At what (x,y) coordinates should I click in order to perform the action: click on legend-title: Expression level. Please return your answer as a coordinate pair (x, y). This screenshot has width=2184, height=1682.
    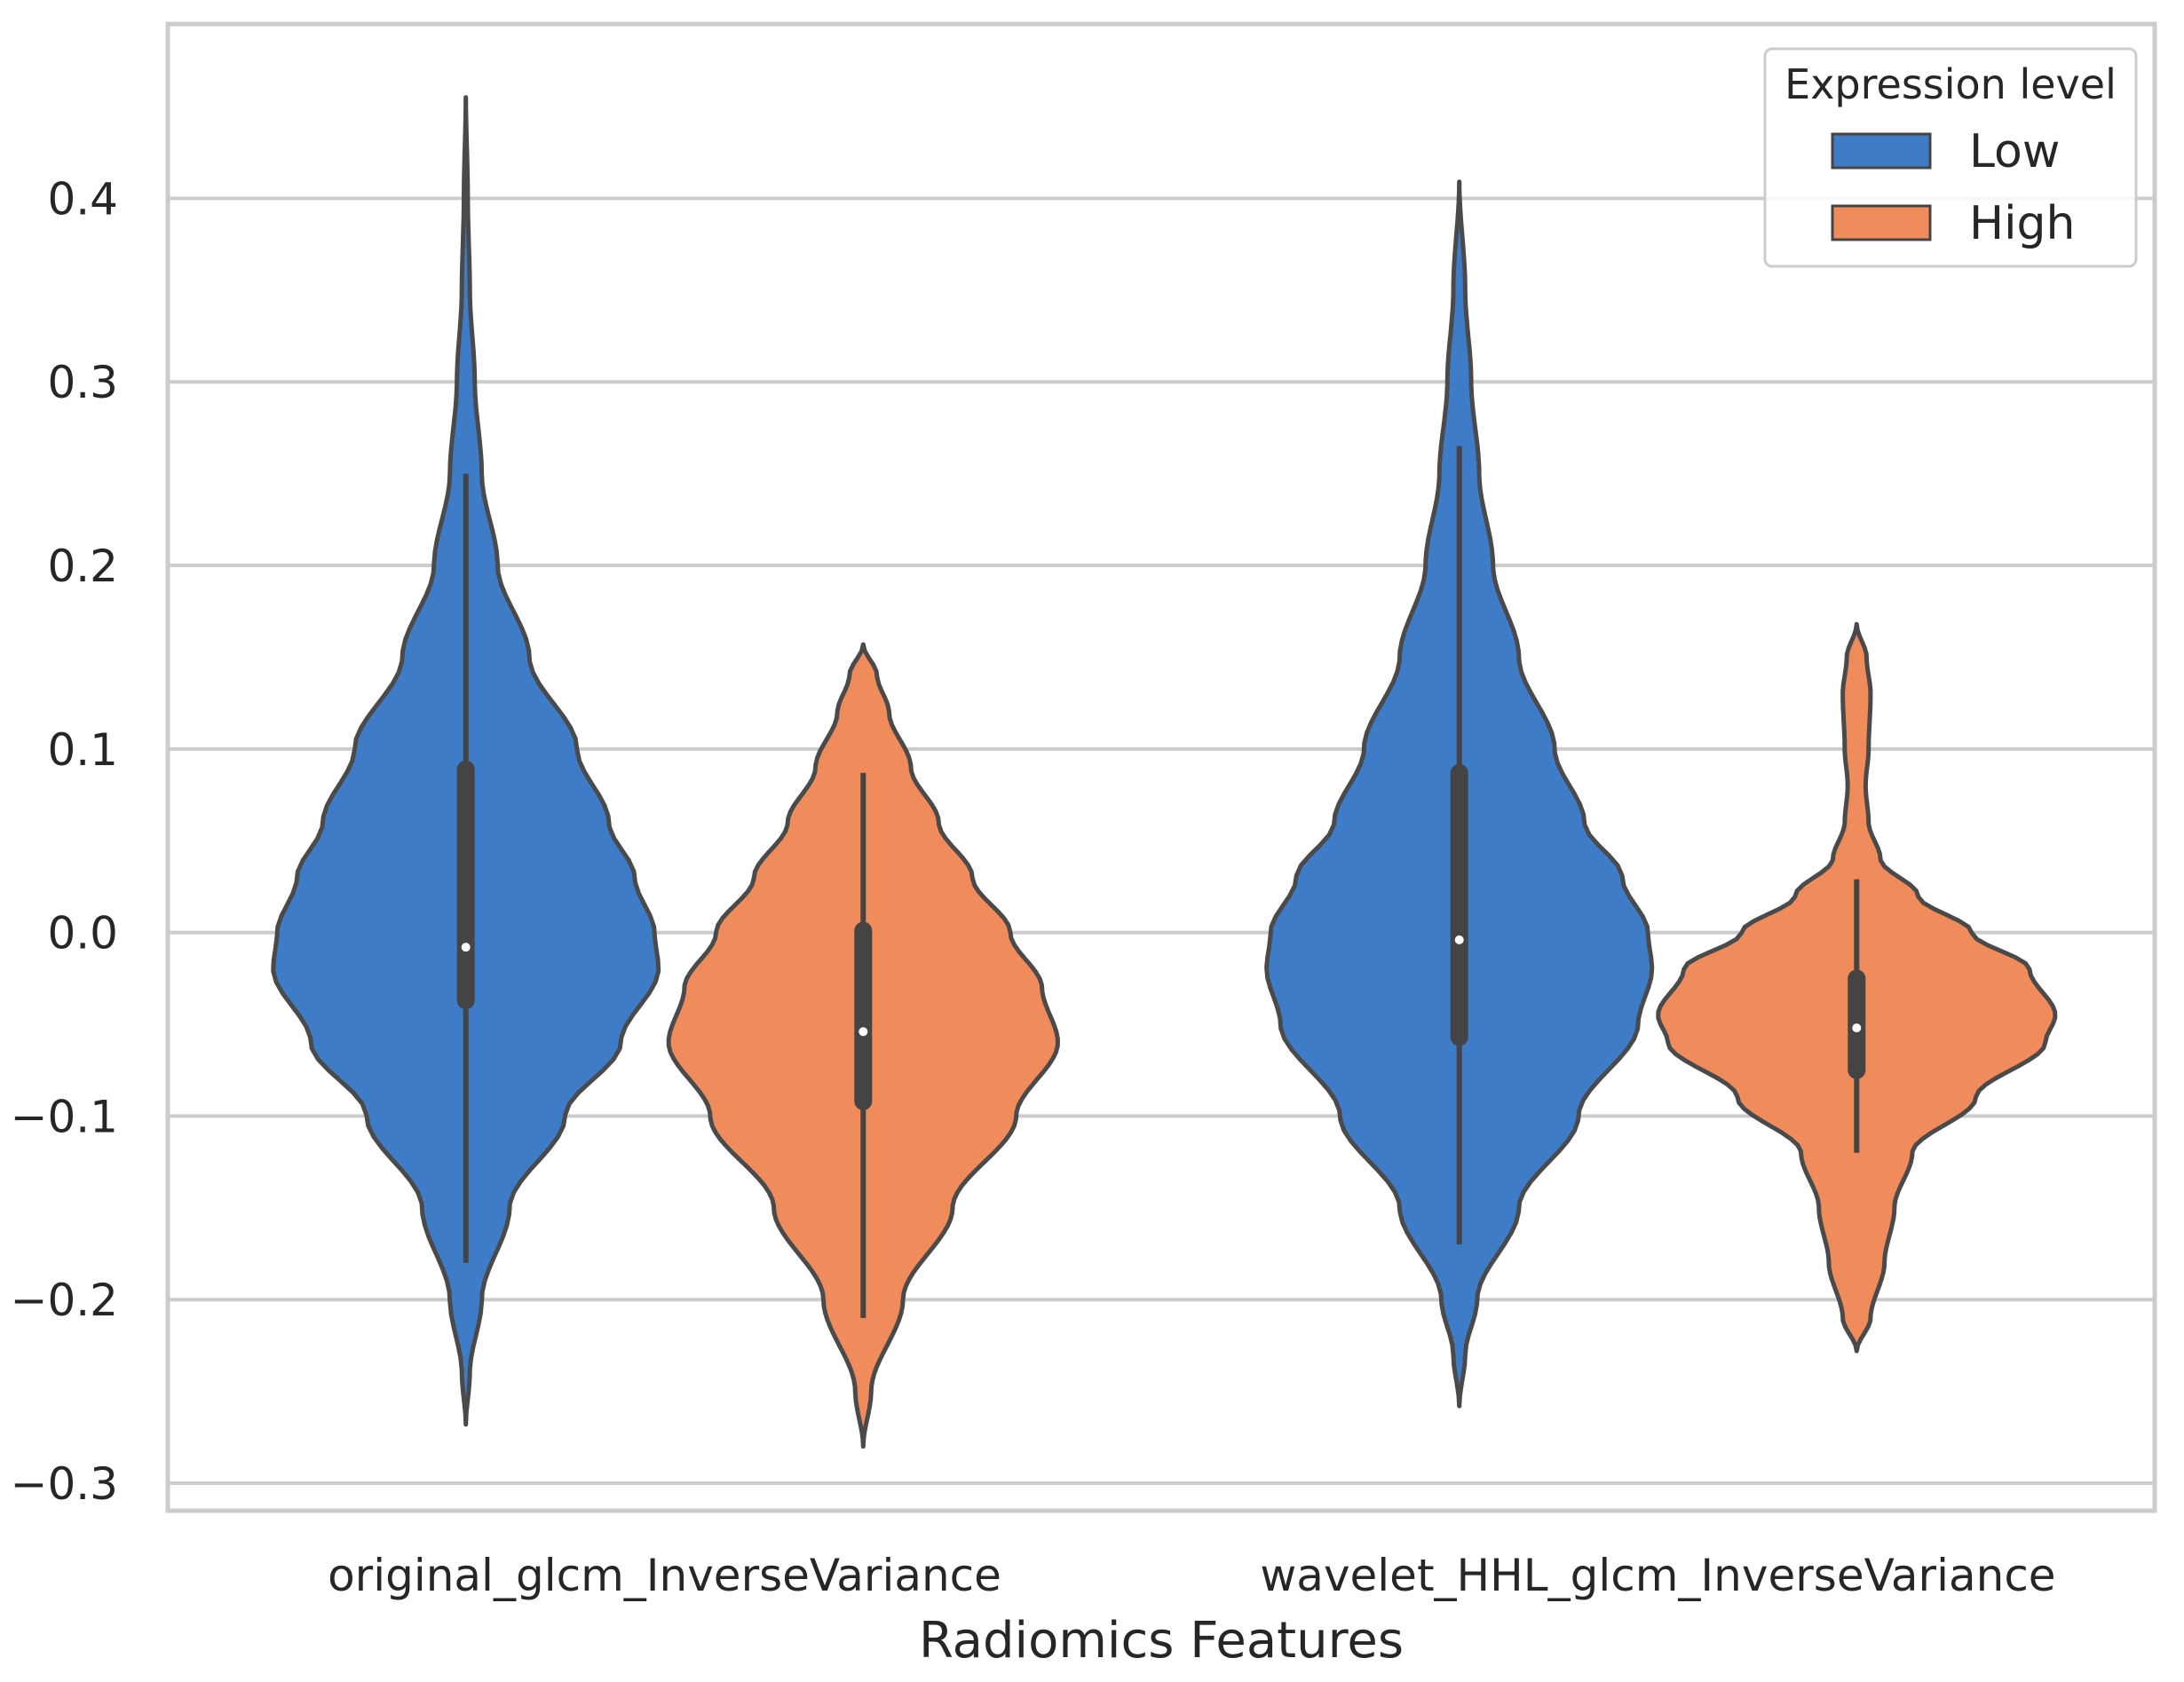
    Looking at the image, I should click on (1951, 84).